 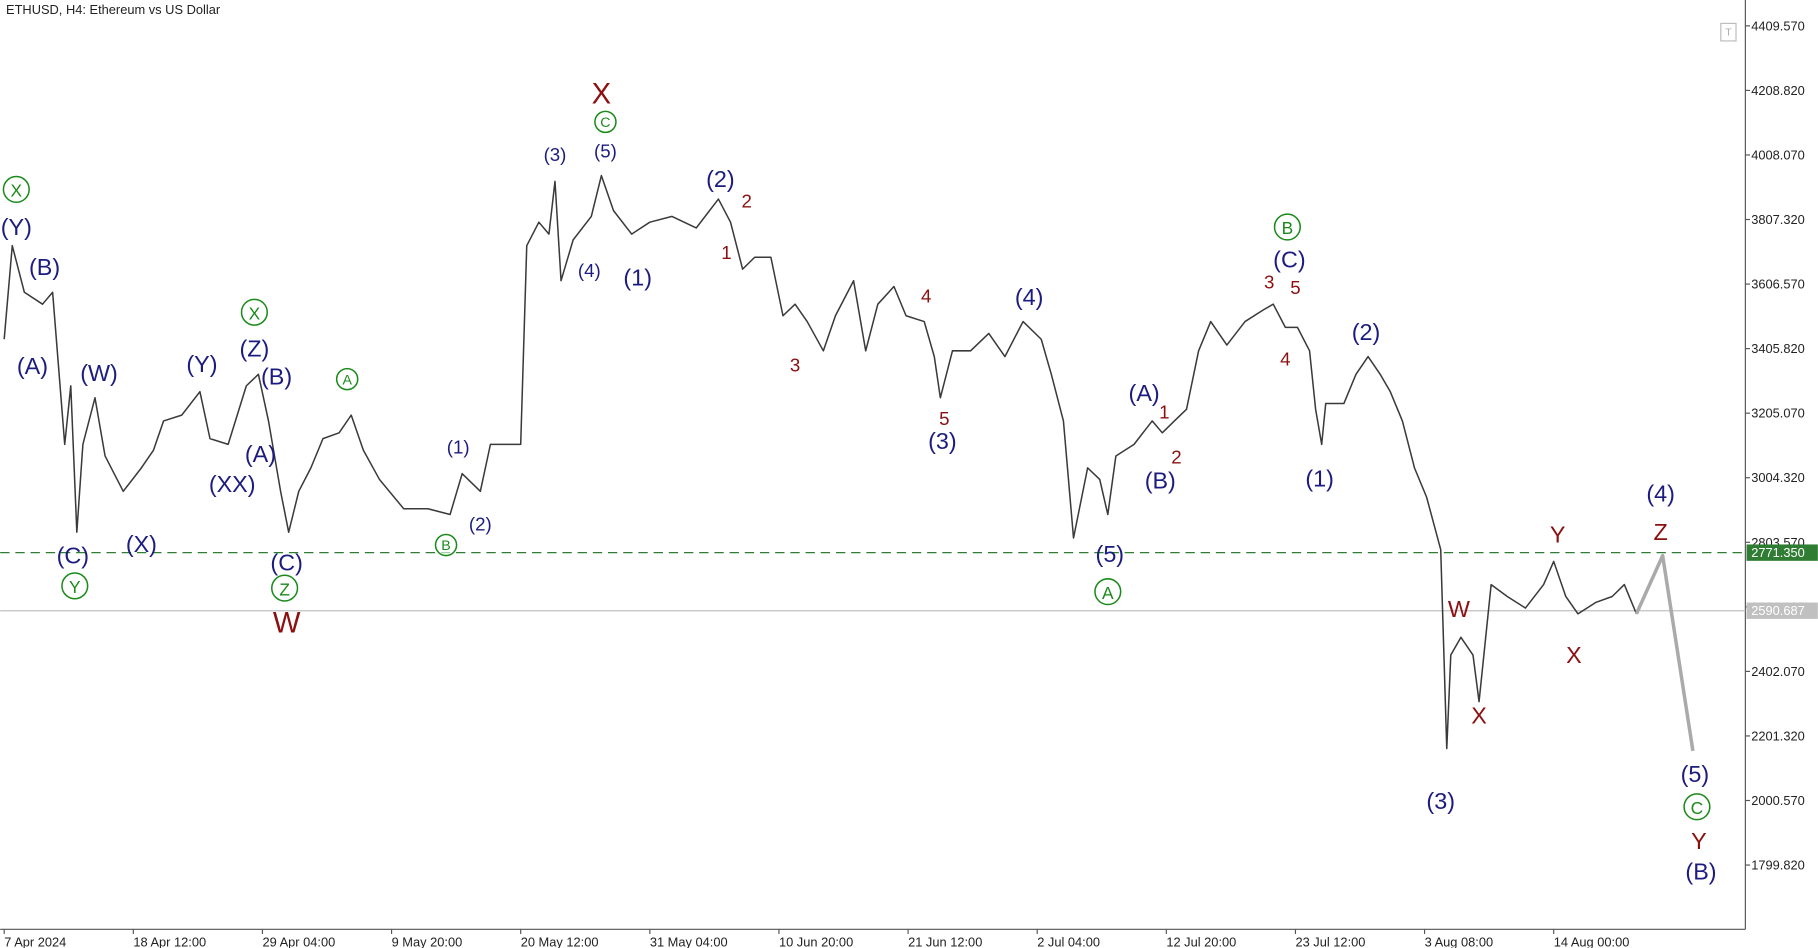 I want to click on x-tick-label: 21 Jun 12:00, so click(x=945, y=941).